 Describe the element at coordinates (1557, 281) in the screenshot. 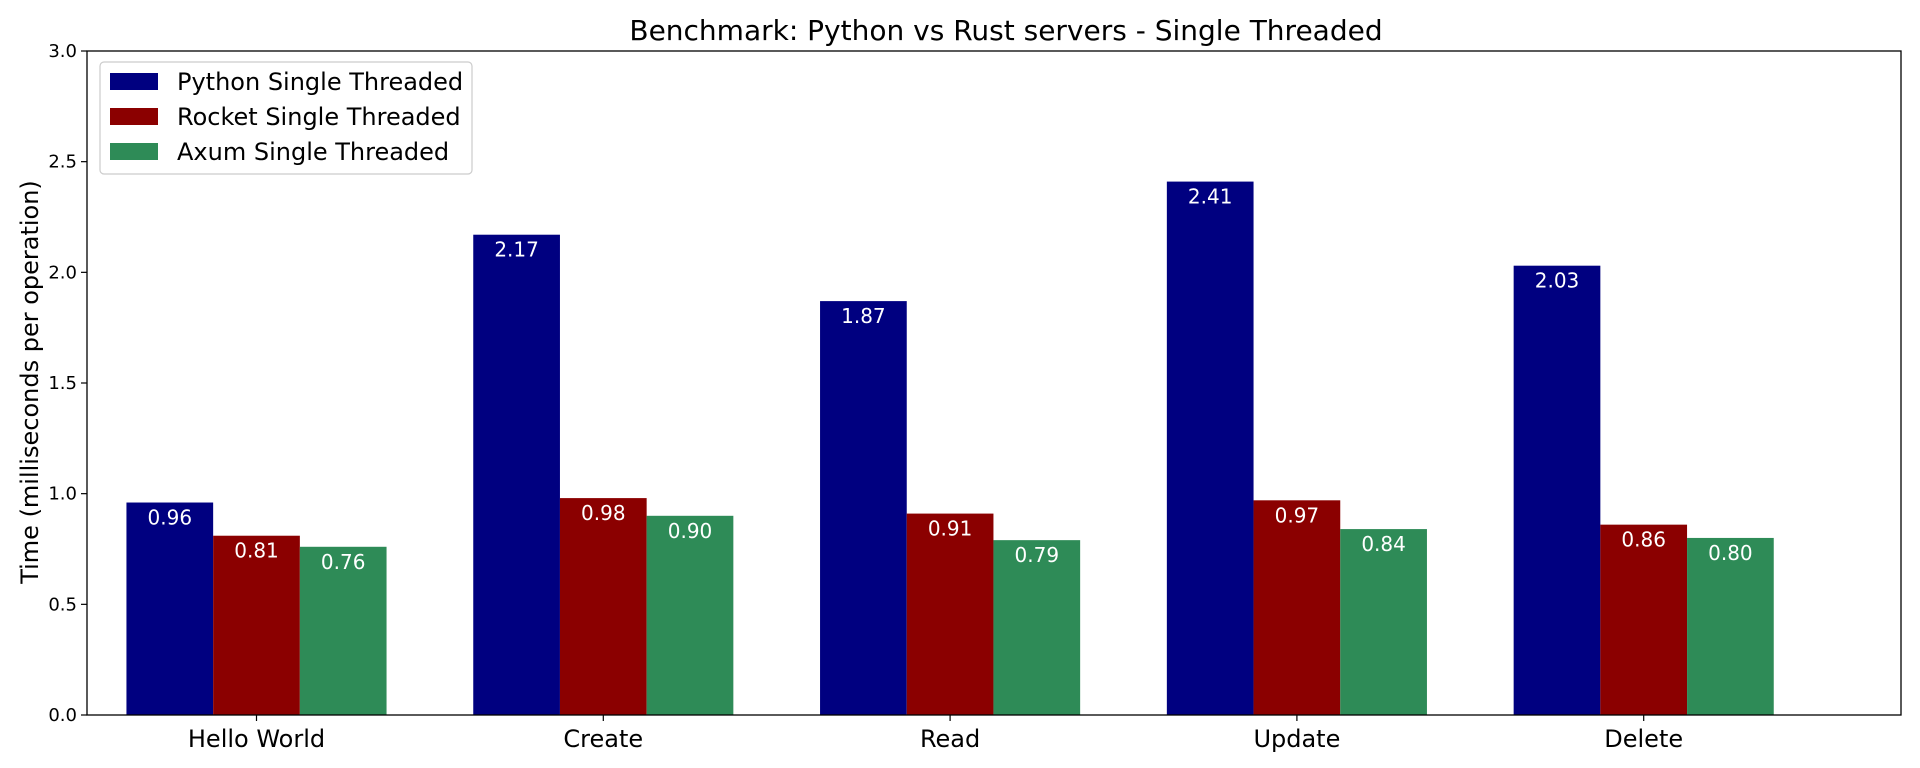

I see `bar-value-label: 2.03` at that location.